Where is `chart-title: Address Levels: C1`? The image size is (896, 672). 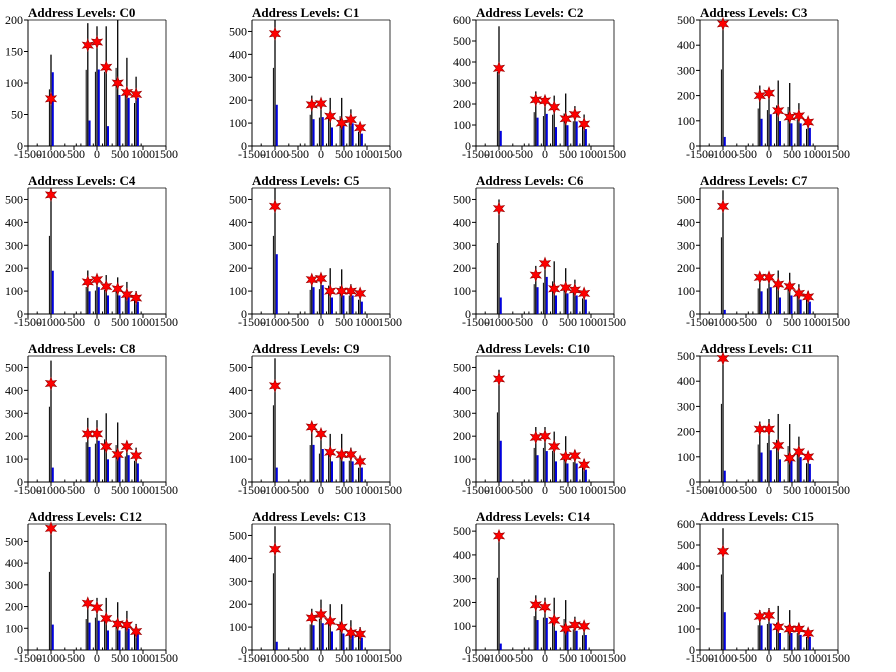
chart-title: Address Levels: C1 is located at coordinates (305, 12).